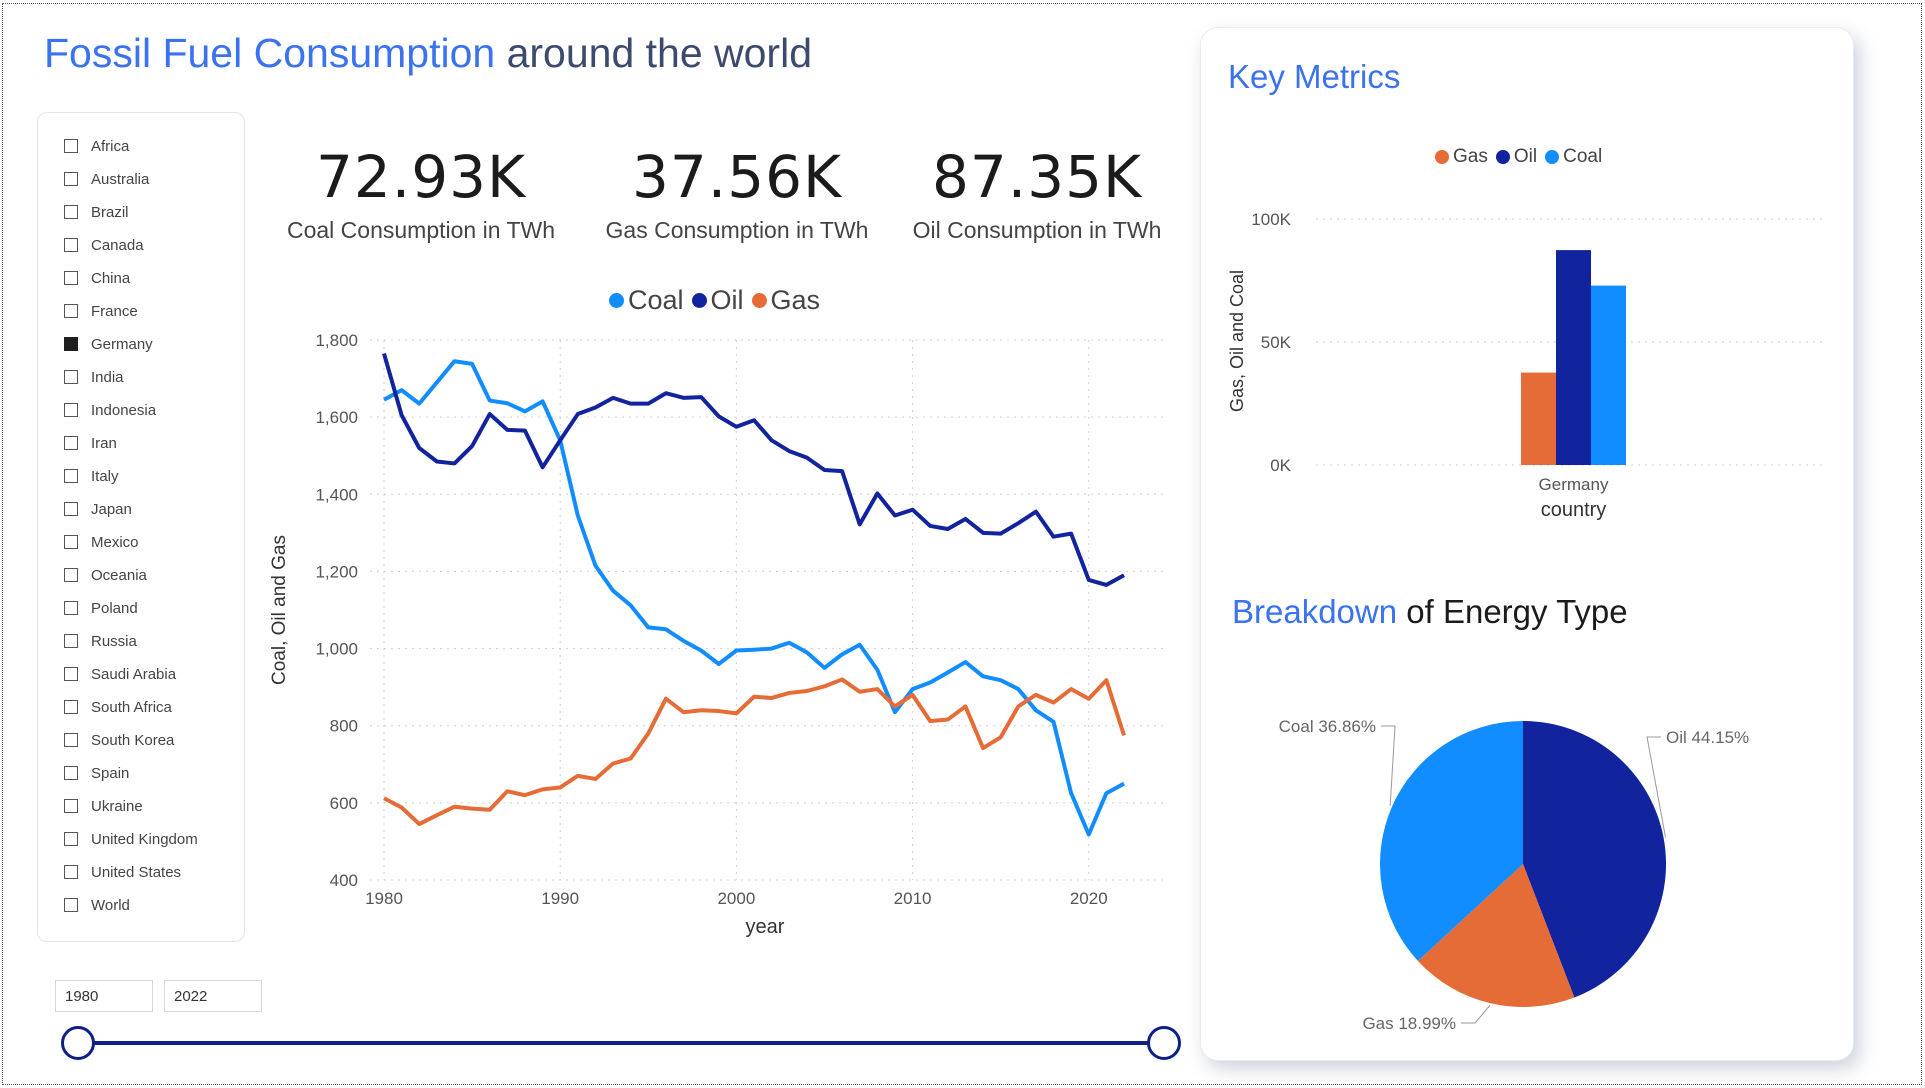 The height and width of the screenshot is (1088, 1925). Describe the element at coordinates (105, 476) in the screenshot. I see `slicer-item-label: Italy` at that location.